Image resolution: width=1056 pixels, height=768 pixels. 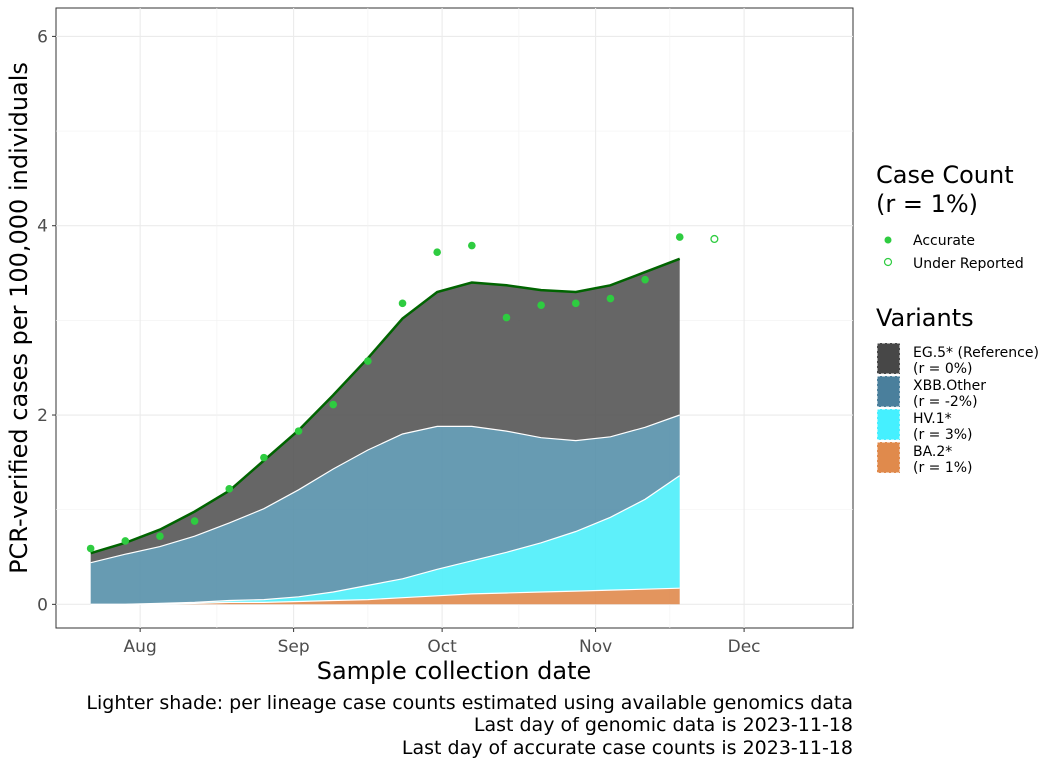 What do you see at coordinates (888, 240) in the screenshot?
I see `legend-accurate-marker` at bounding box center [888, 240].